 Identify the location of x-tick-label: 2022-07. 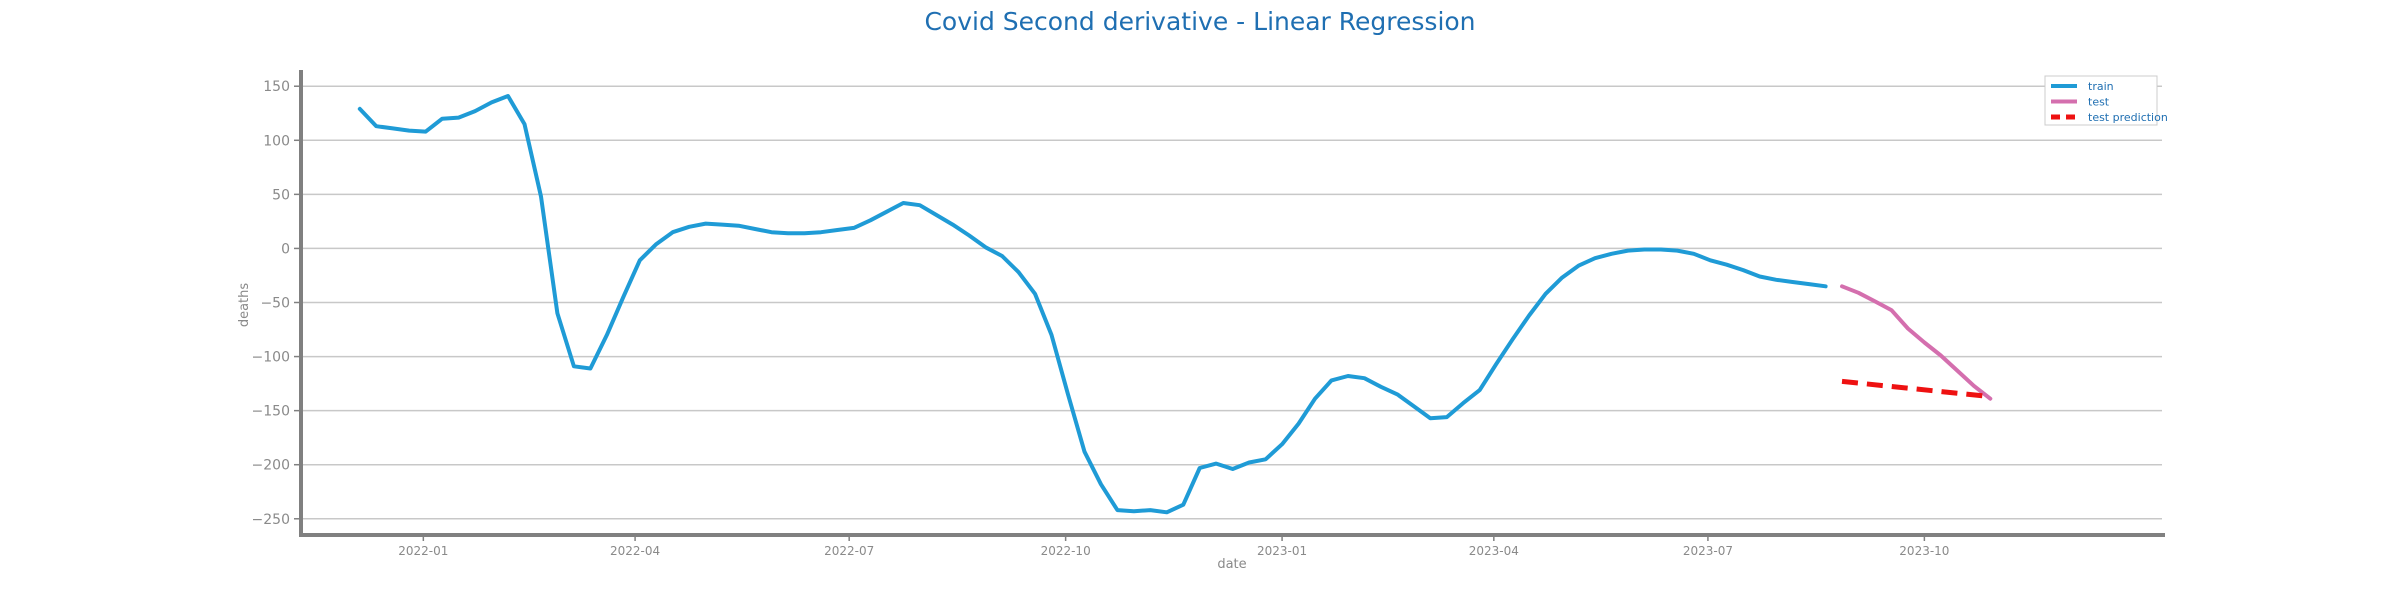
(849, 551).